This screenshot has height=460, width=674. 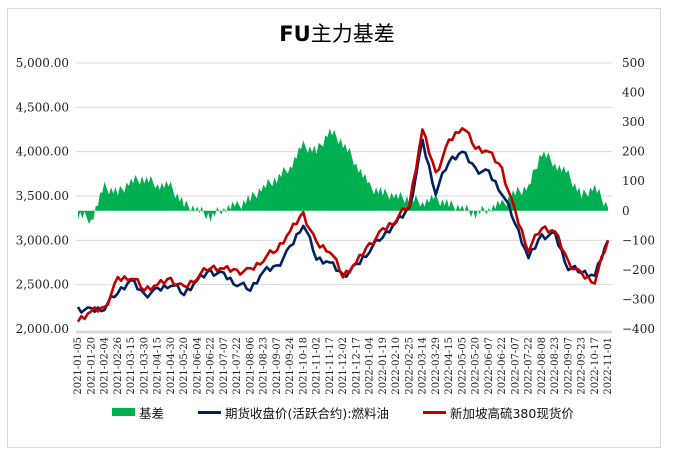 I want to click on x-tick-label: 2022-02-25, so click(x=409, y=366).